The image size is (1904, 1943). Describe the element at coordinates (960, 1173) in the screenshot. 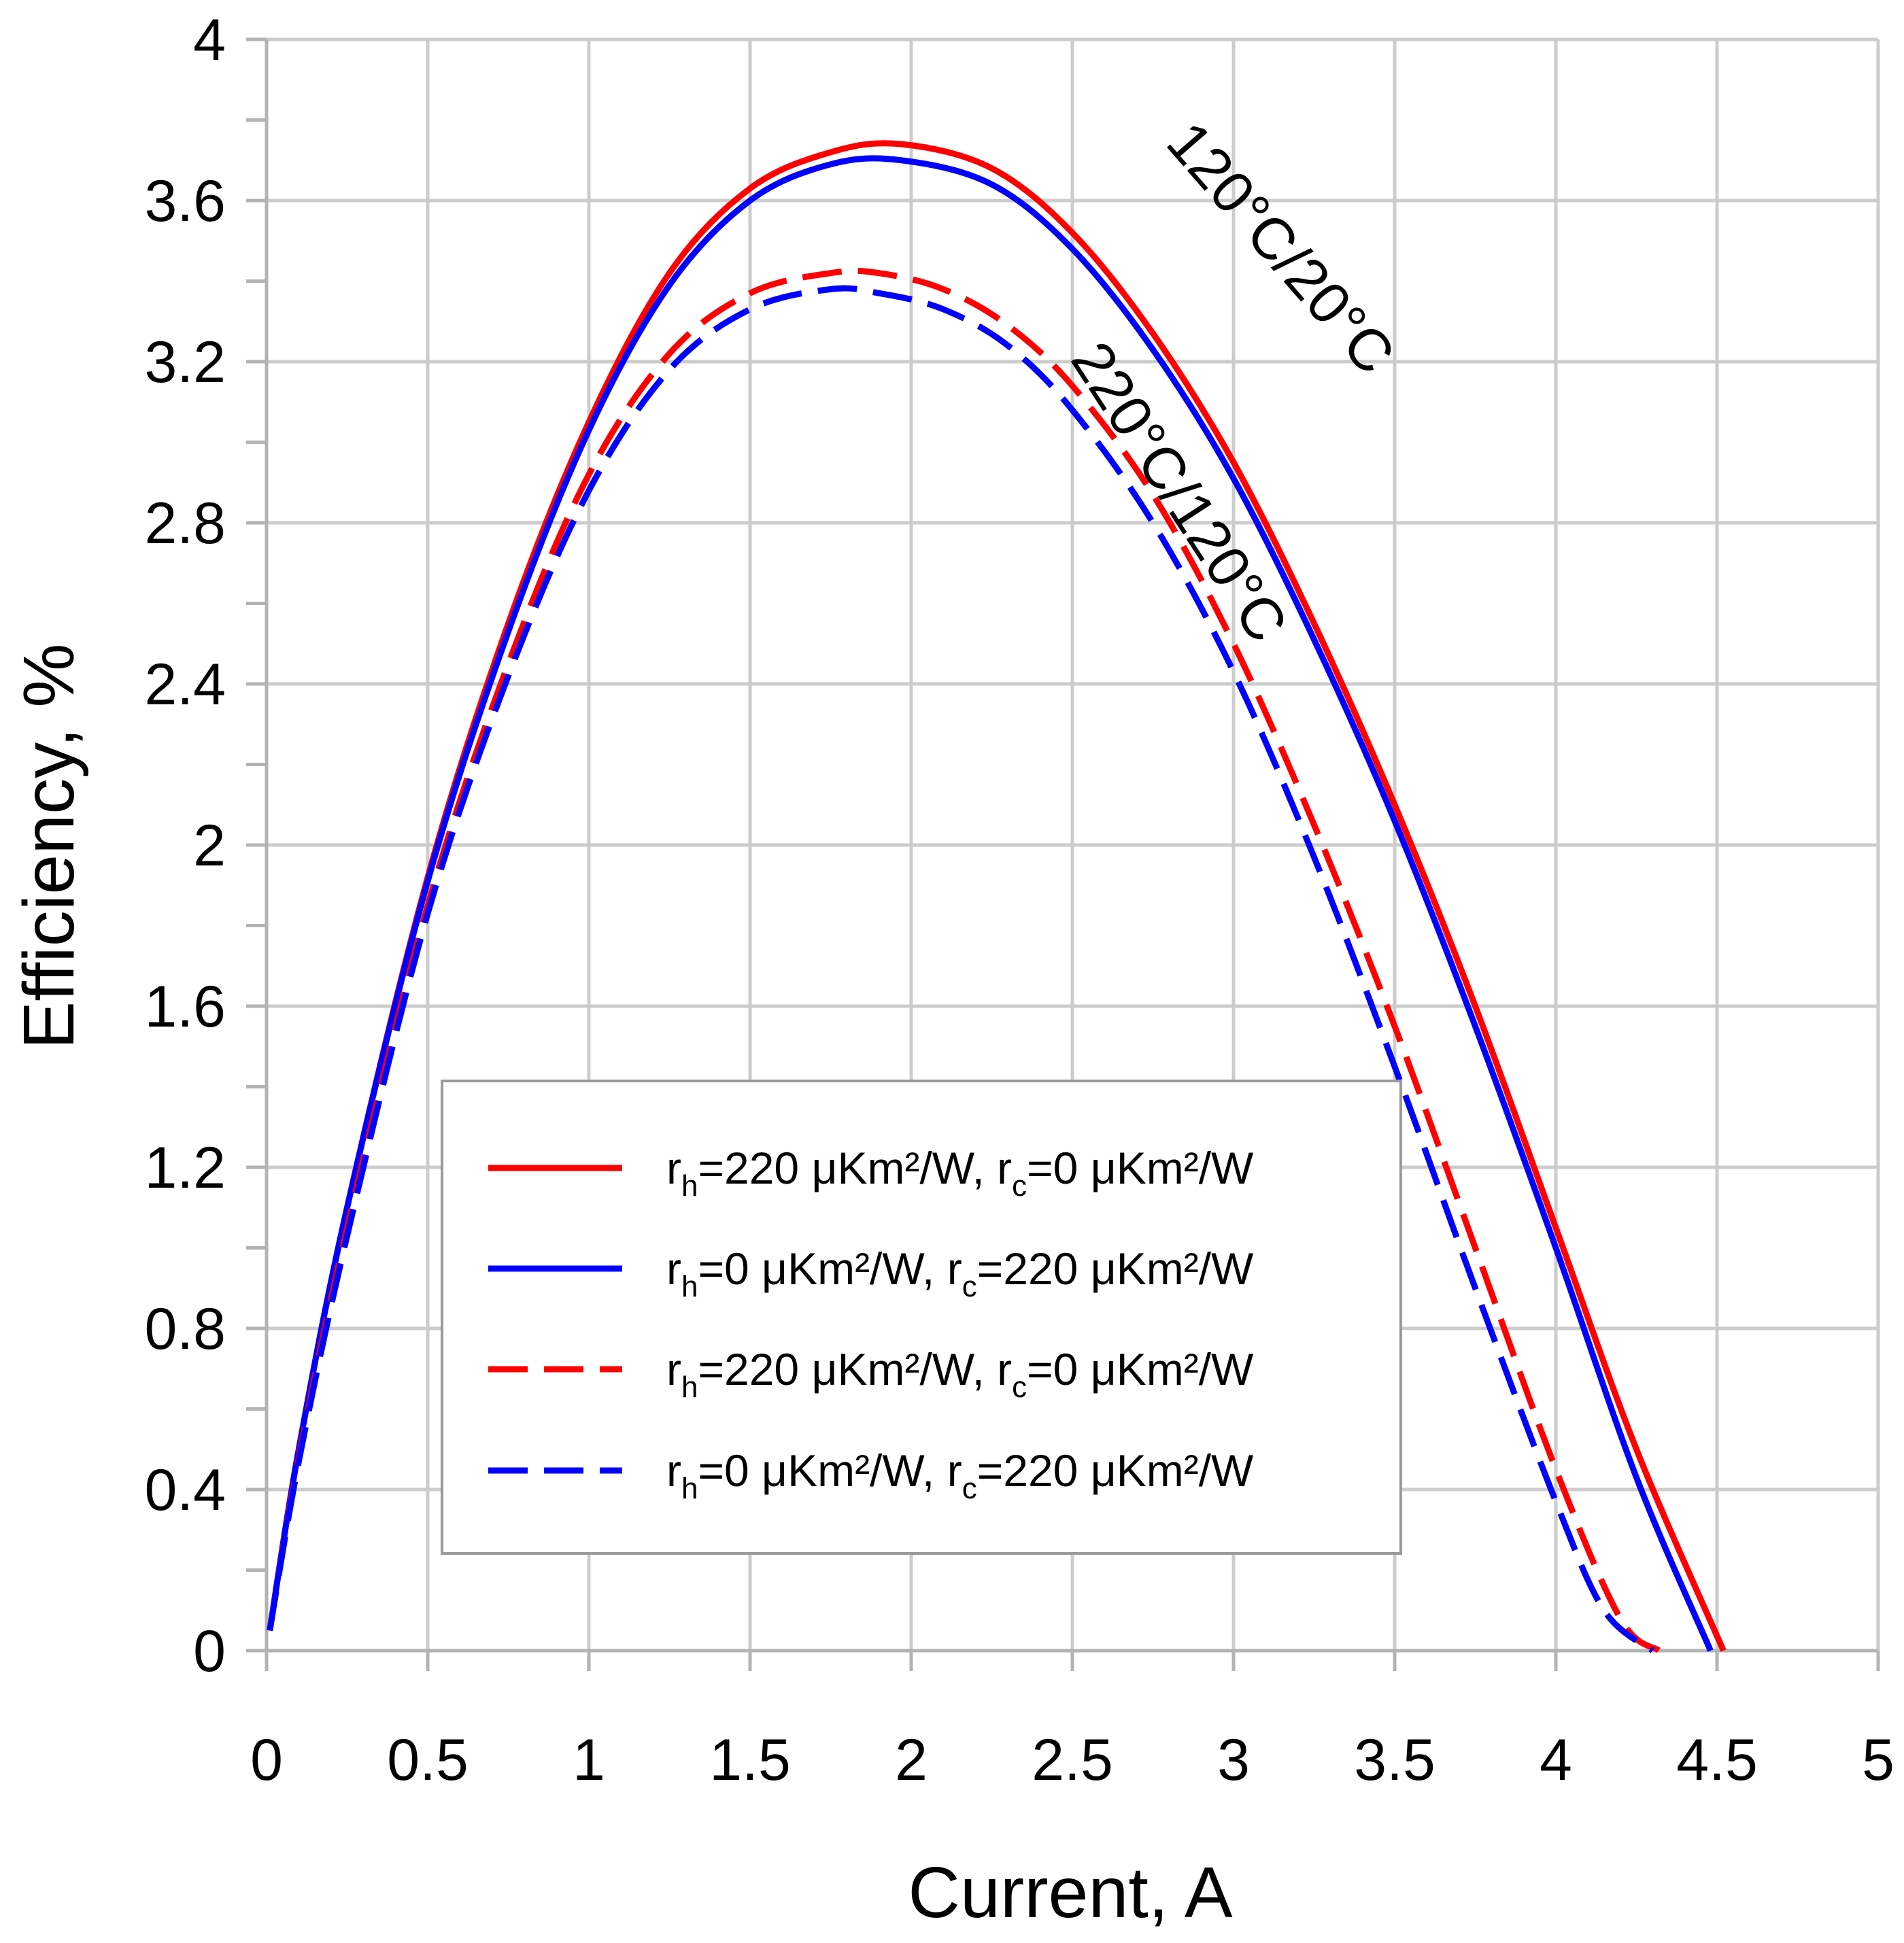

I see `legend-label-0: rh=220 μKm²/W, rc=0 μKm²/W` at that location.